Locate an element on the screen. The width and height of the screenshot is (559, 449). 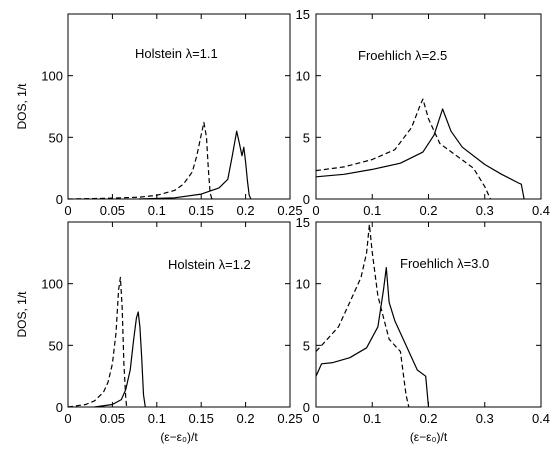
panel-annotation: Holstein λ=1.2 is located at coordinates (209, 264).